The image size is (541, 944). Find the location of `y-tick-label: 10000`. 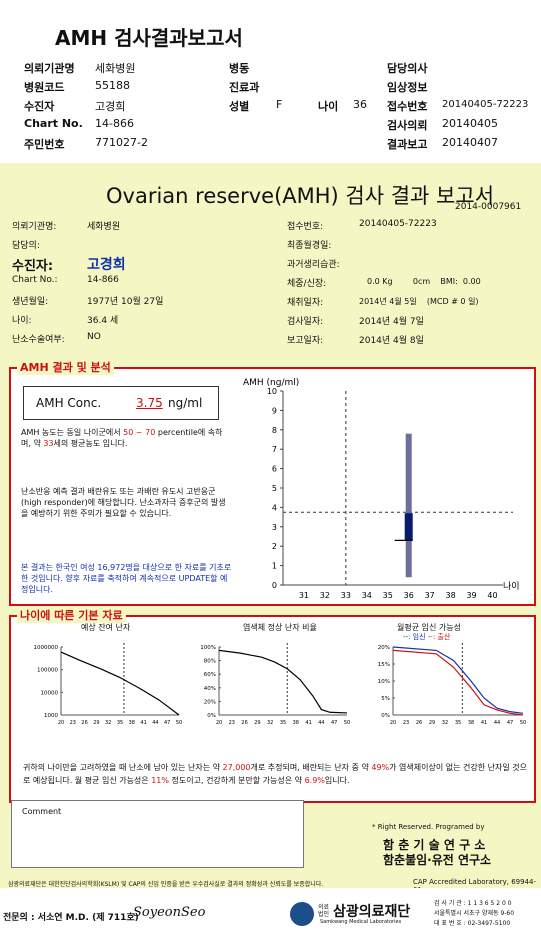

y-tick-label: 10000 is located at coordinates (50, 693).